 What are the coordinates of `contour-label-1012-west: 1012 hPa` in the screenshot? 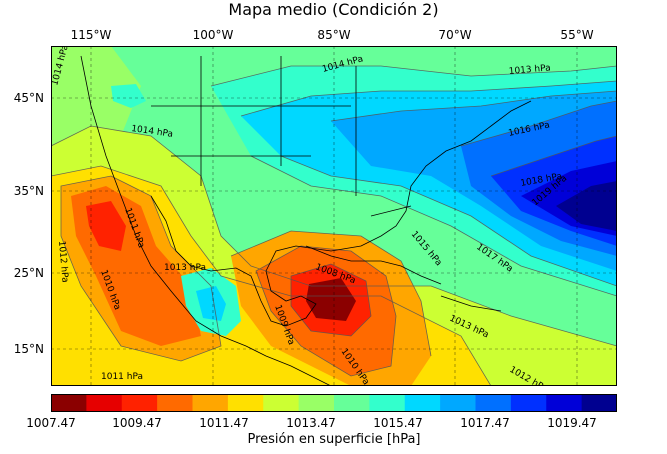 It's located at (63, 261).